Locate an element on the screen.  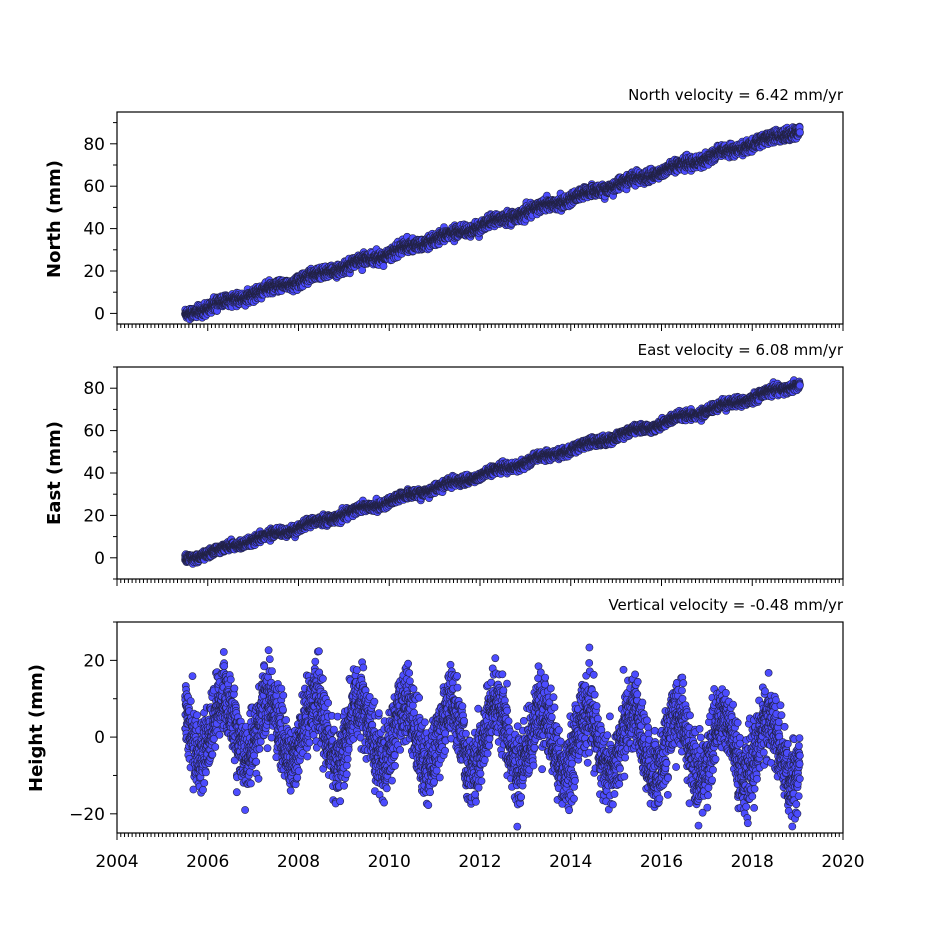
north-points is located at coordinates (492, 223).